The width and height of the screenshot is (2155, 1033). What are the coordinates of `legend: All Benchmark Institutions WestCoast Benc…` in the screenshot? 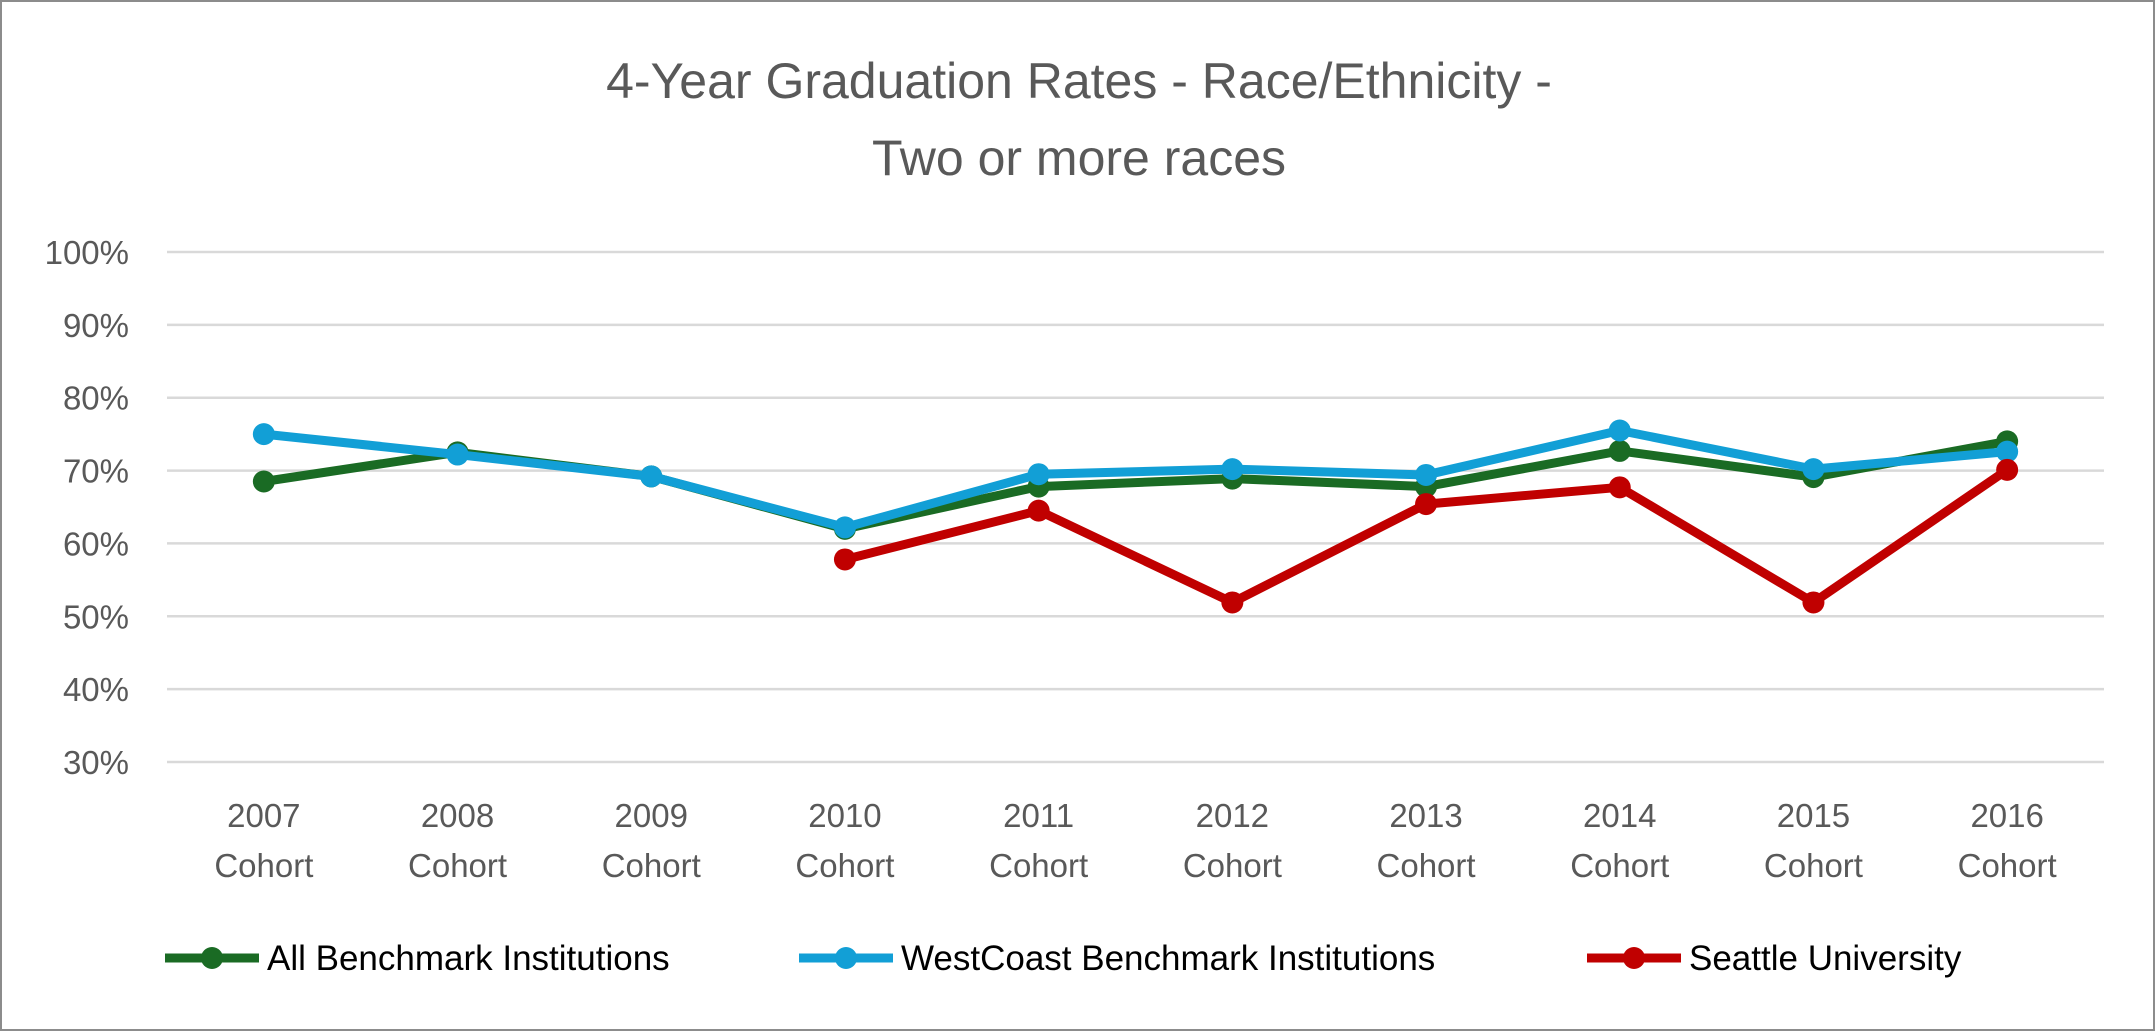 It's located at (1063, 958).